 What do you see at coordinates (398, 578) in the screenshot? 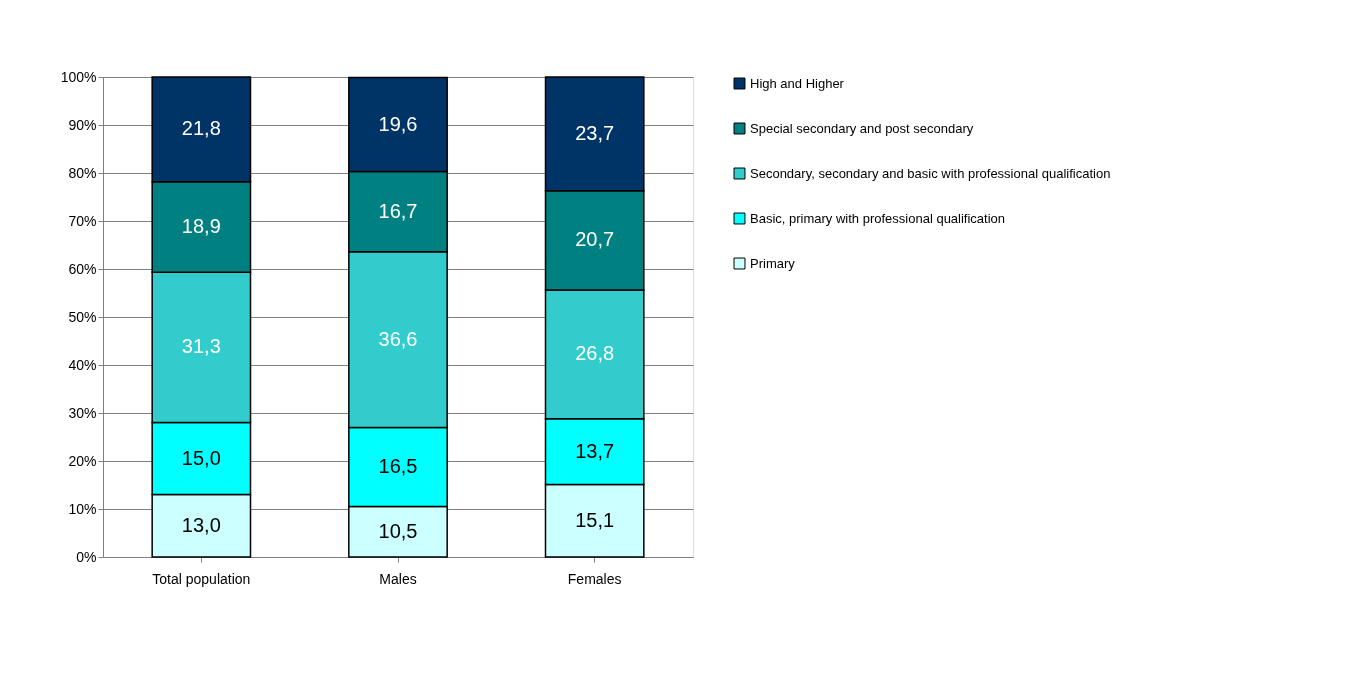
I see `x-tick-label: Males` at bounding box center [398, 578].